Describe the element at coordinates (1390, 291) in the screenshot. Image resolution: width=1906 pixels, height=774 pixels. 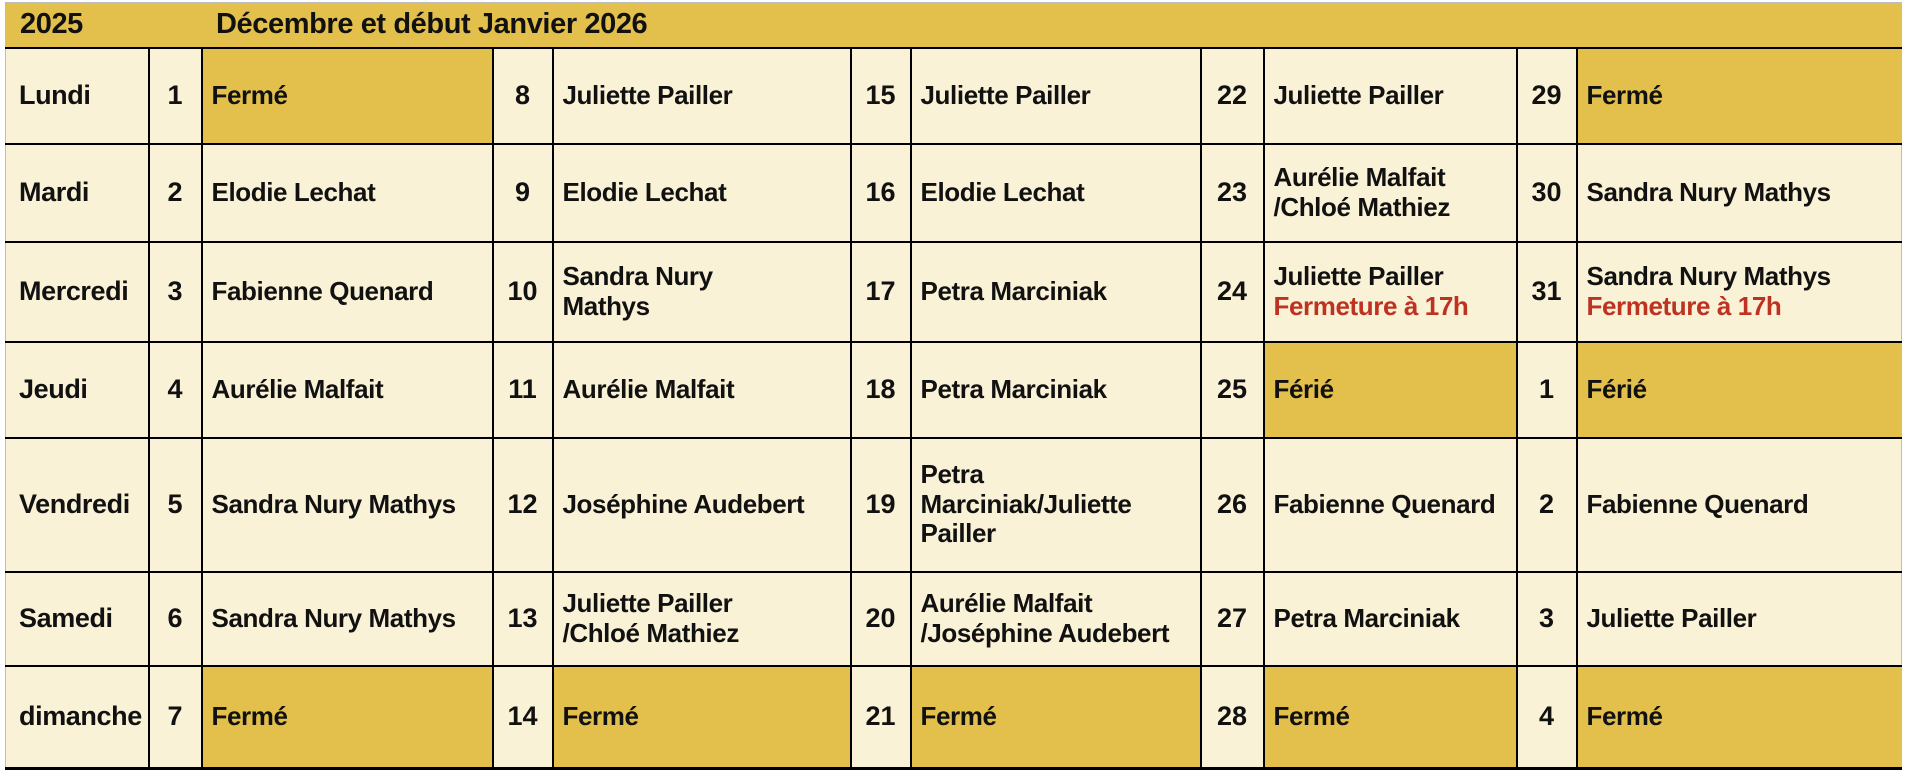
I see `staff-cell: Juliette Pailler Fermeture à 17h` at that location.